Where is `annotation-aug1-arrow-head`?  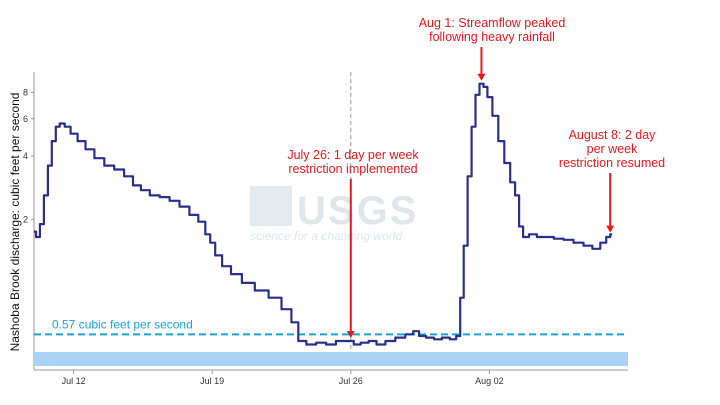 annotation-aug1-arrow-head is located at coordinates (481, 77).